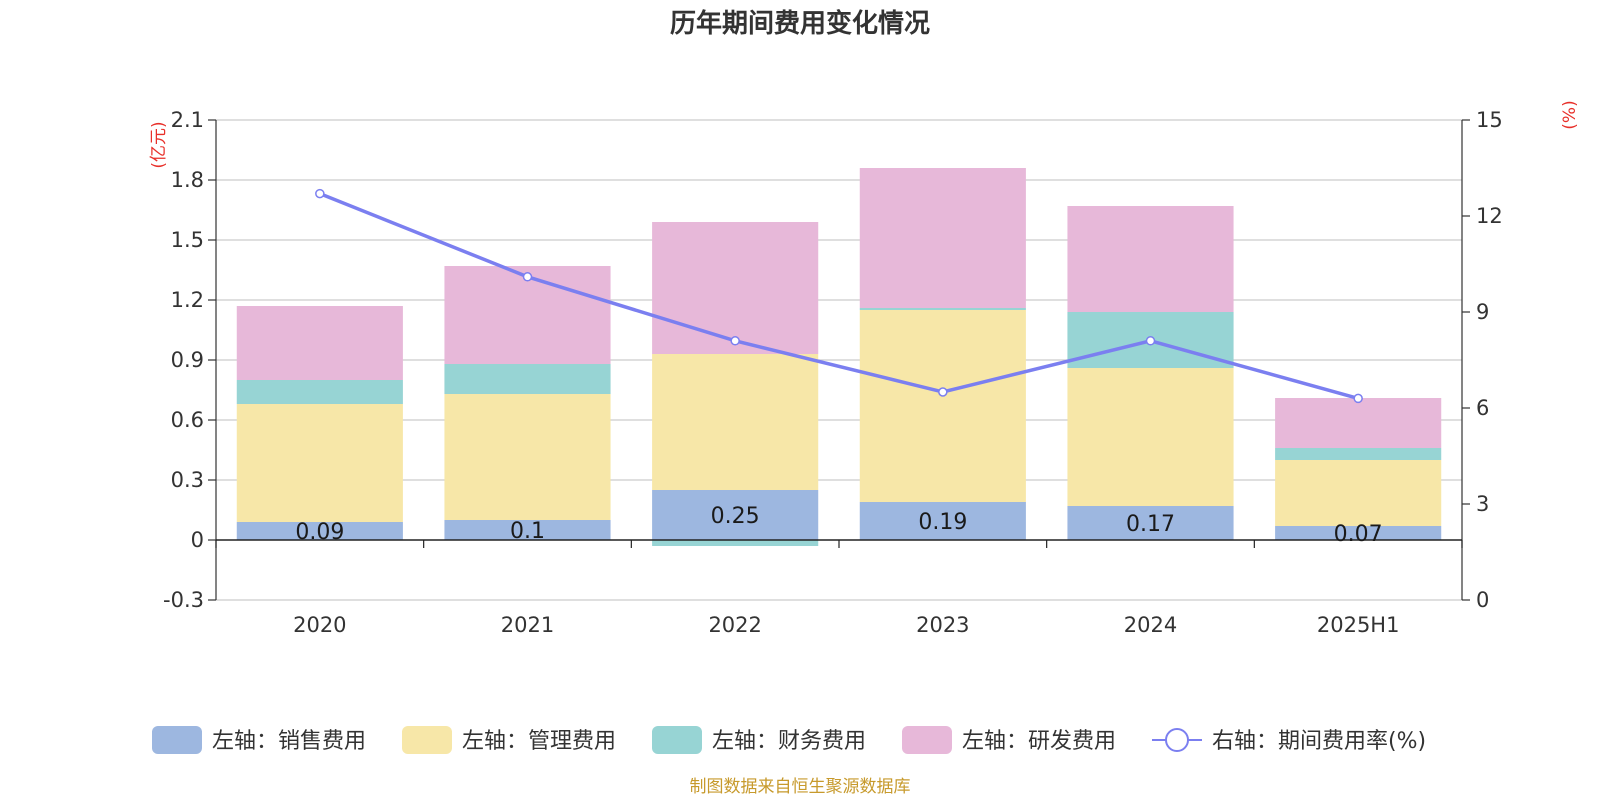 The width and height of the screenshot is (1600, 800). What do you see at coordinates (187, 180) in the screenshot?
I see `left-tick-label: 1.8` at bounding box center [187, 180].